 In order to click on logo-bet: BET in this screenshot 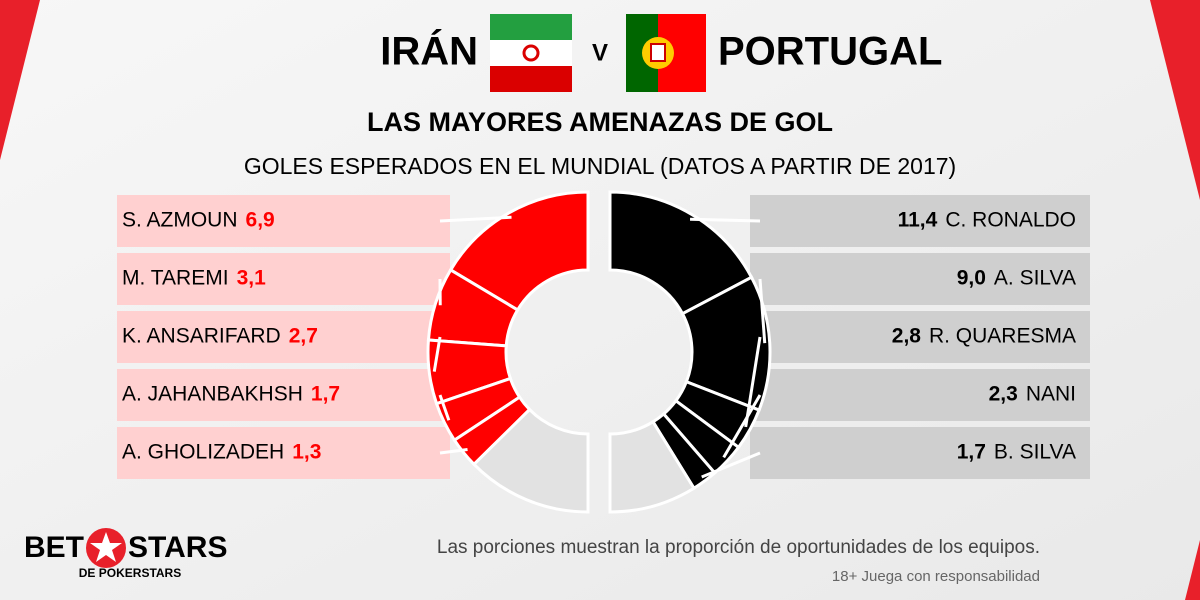, I will do `click(54, 547)`.